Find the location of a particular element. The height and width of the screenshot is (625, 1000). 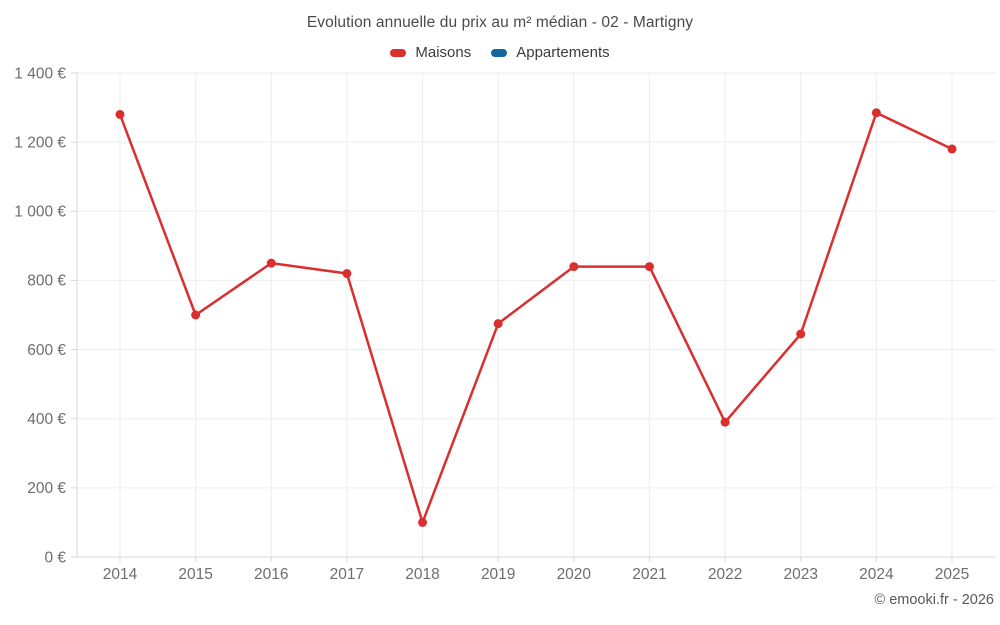

legend-item-appartements: Appartements is located at coordinates (550, 52).